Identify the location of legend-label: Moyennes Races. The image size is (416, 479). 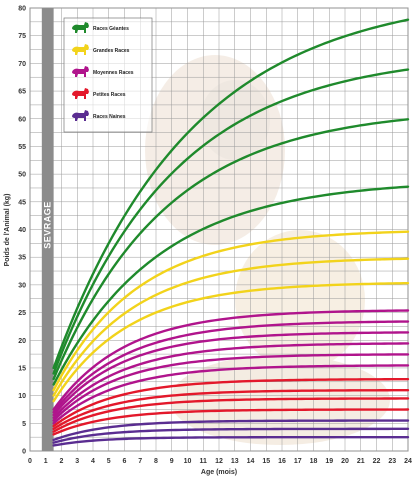
(113, 73).